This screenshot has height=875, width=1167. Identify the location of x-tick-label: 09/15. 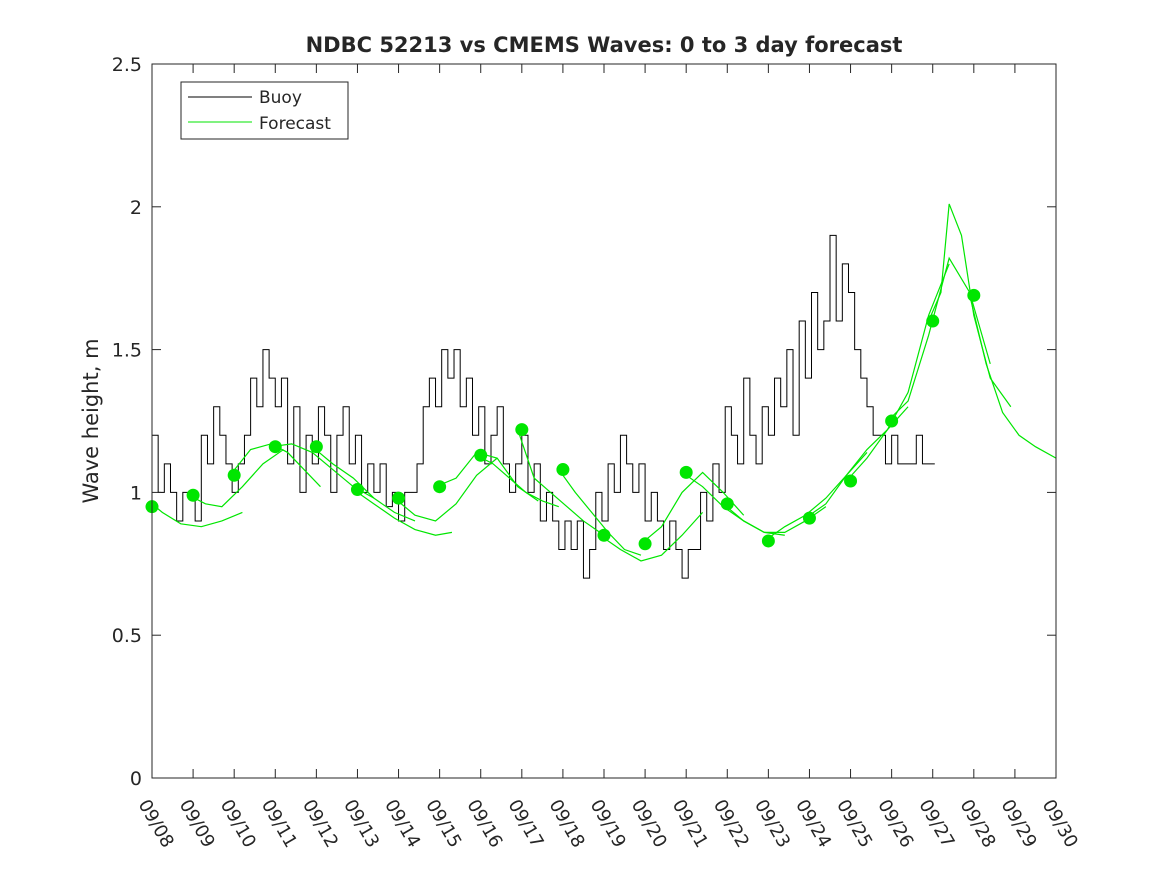
(443, 823).